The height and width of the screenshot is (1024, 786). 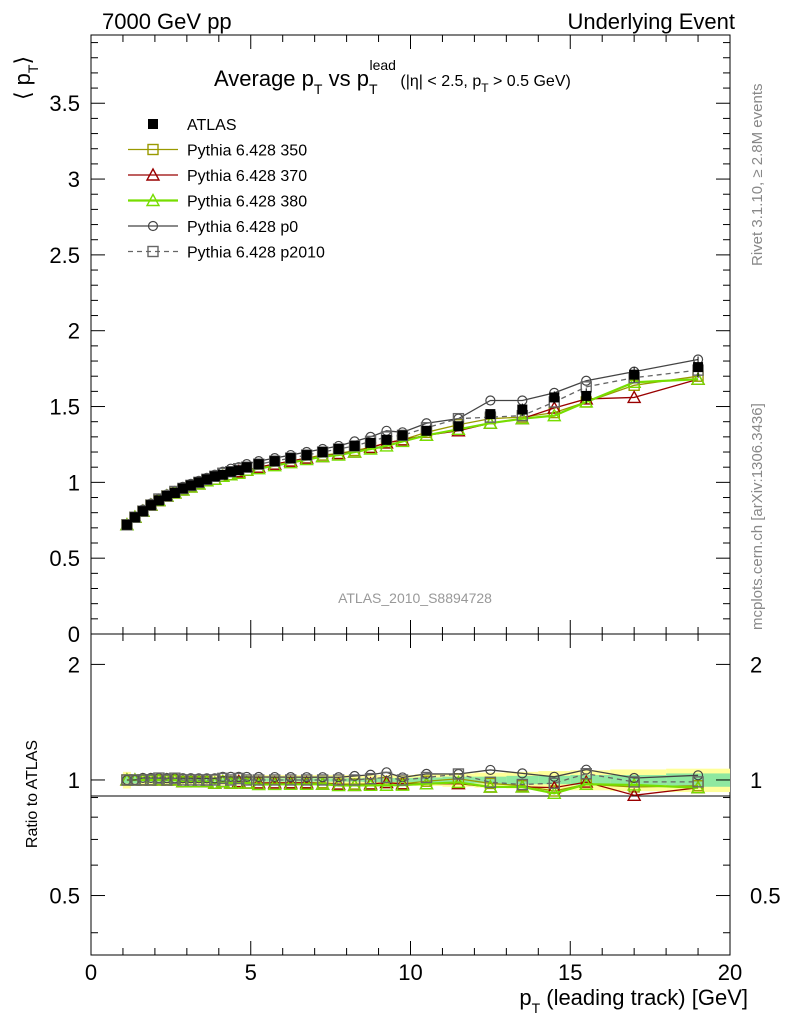 What do you see at coordinates (32, 794) in the screenshot?
I see `ratio-y-axis-label: Ratio to ATLAS` at bounding box center [32, 794].